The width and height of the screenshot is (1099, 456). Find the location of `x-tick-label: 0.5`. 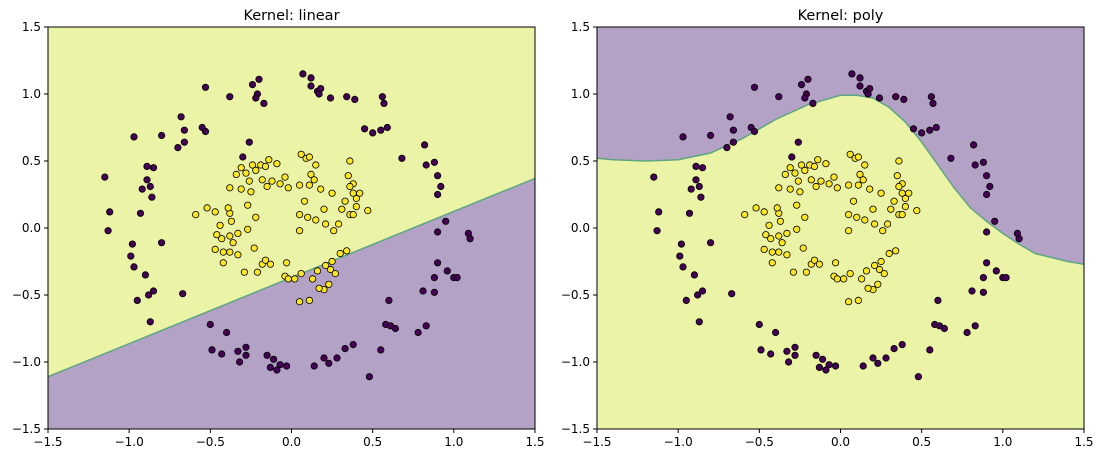

x-tick-label: 0.5 is located at coordinates (921, 442).